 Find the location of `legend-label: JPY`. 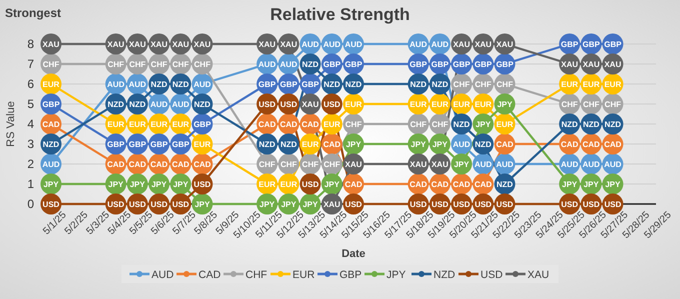

legend-label: JPY is located at coordinates (396, 275).